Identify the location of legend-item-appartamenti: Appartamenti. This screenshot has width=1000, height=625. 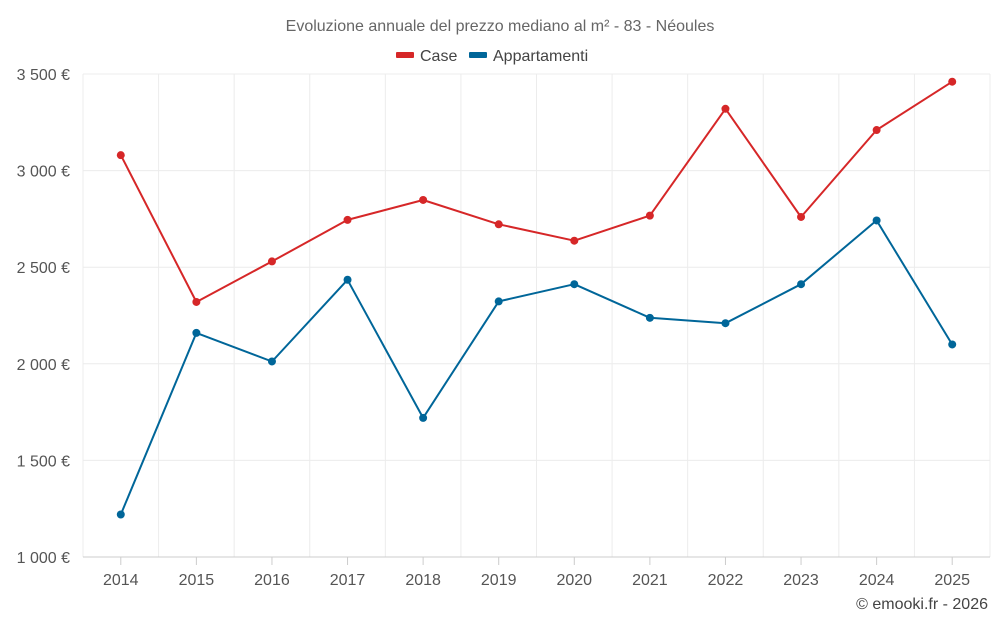
(528, 56).